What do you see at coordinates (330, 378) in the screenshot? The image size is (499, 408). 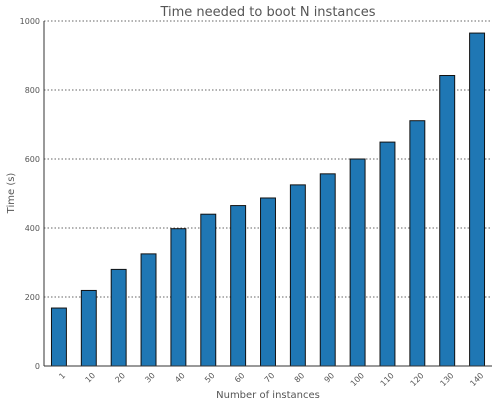 I see `x-tick-label: 90` at bounding box center [330, 378].